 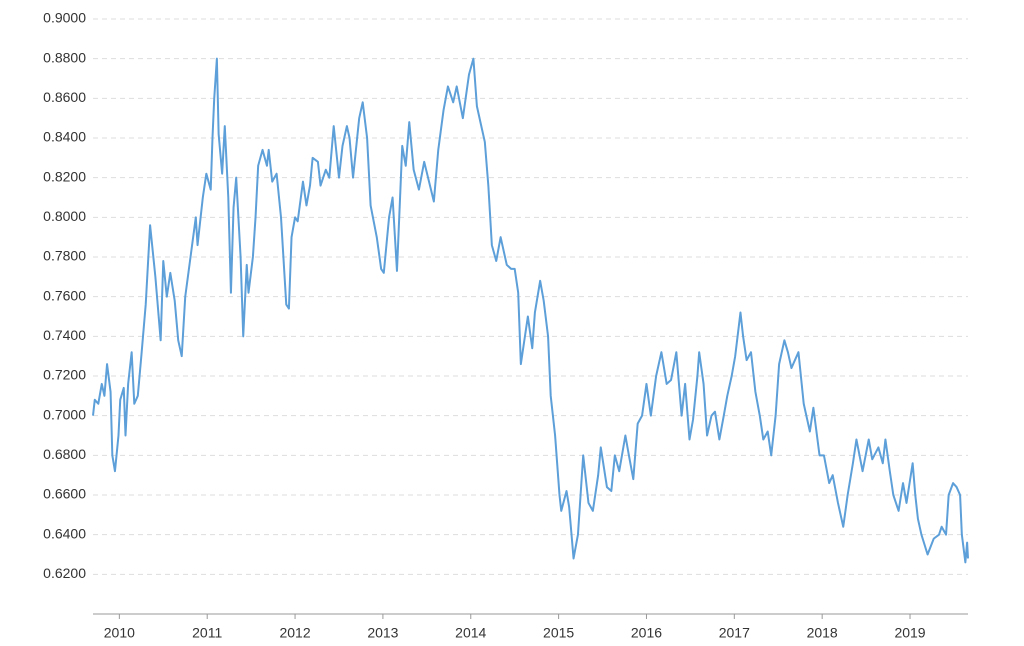 What do you see at coordinates (734, 633) in the screenshot?
I see `x-tick-label: 2017` at bounding box center [734, 633].